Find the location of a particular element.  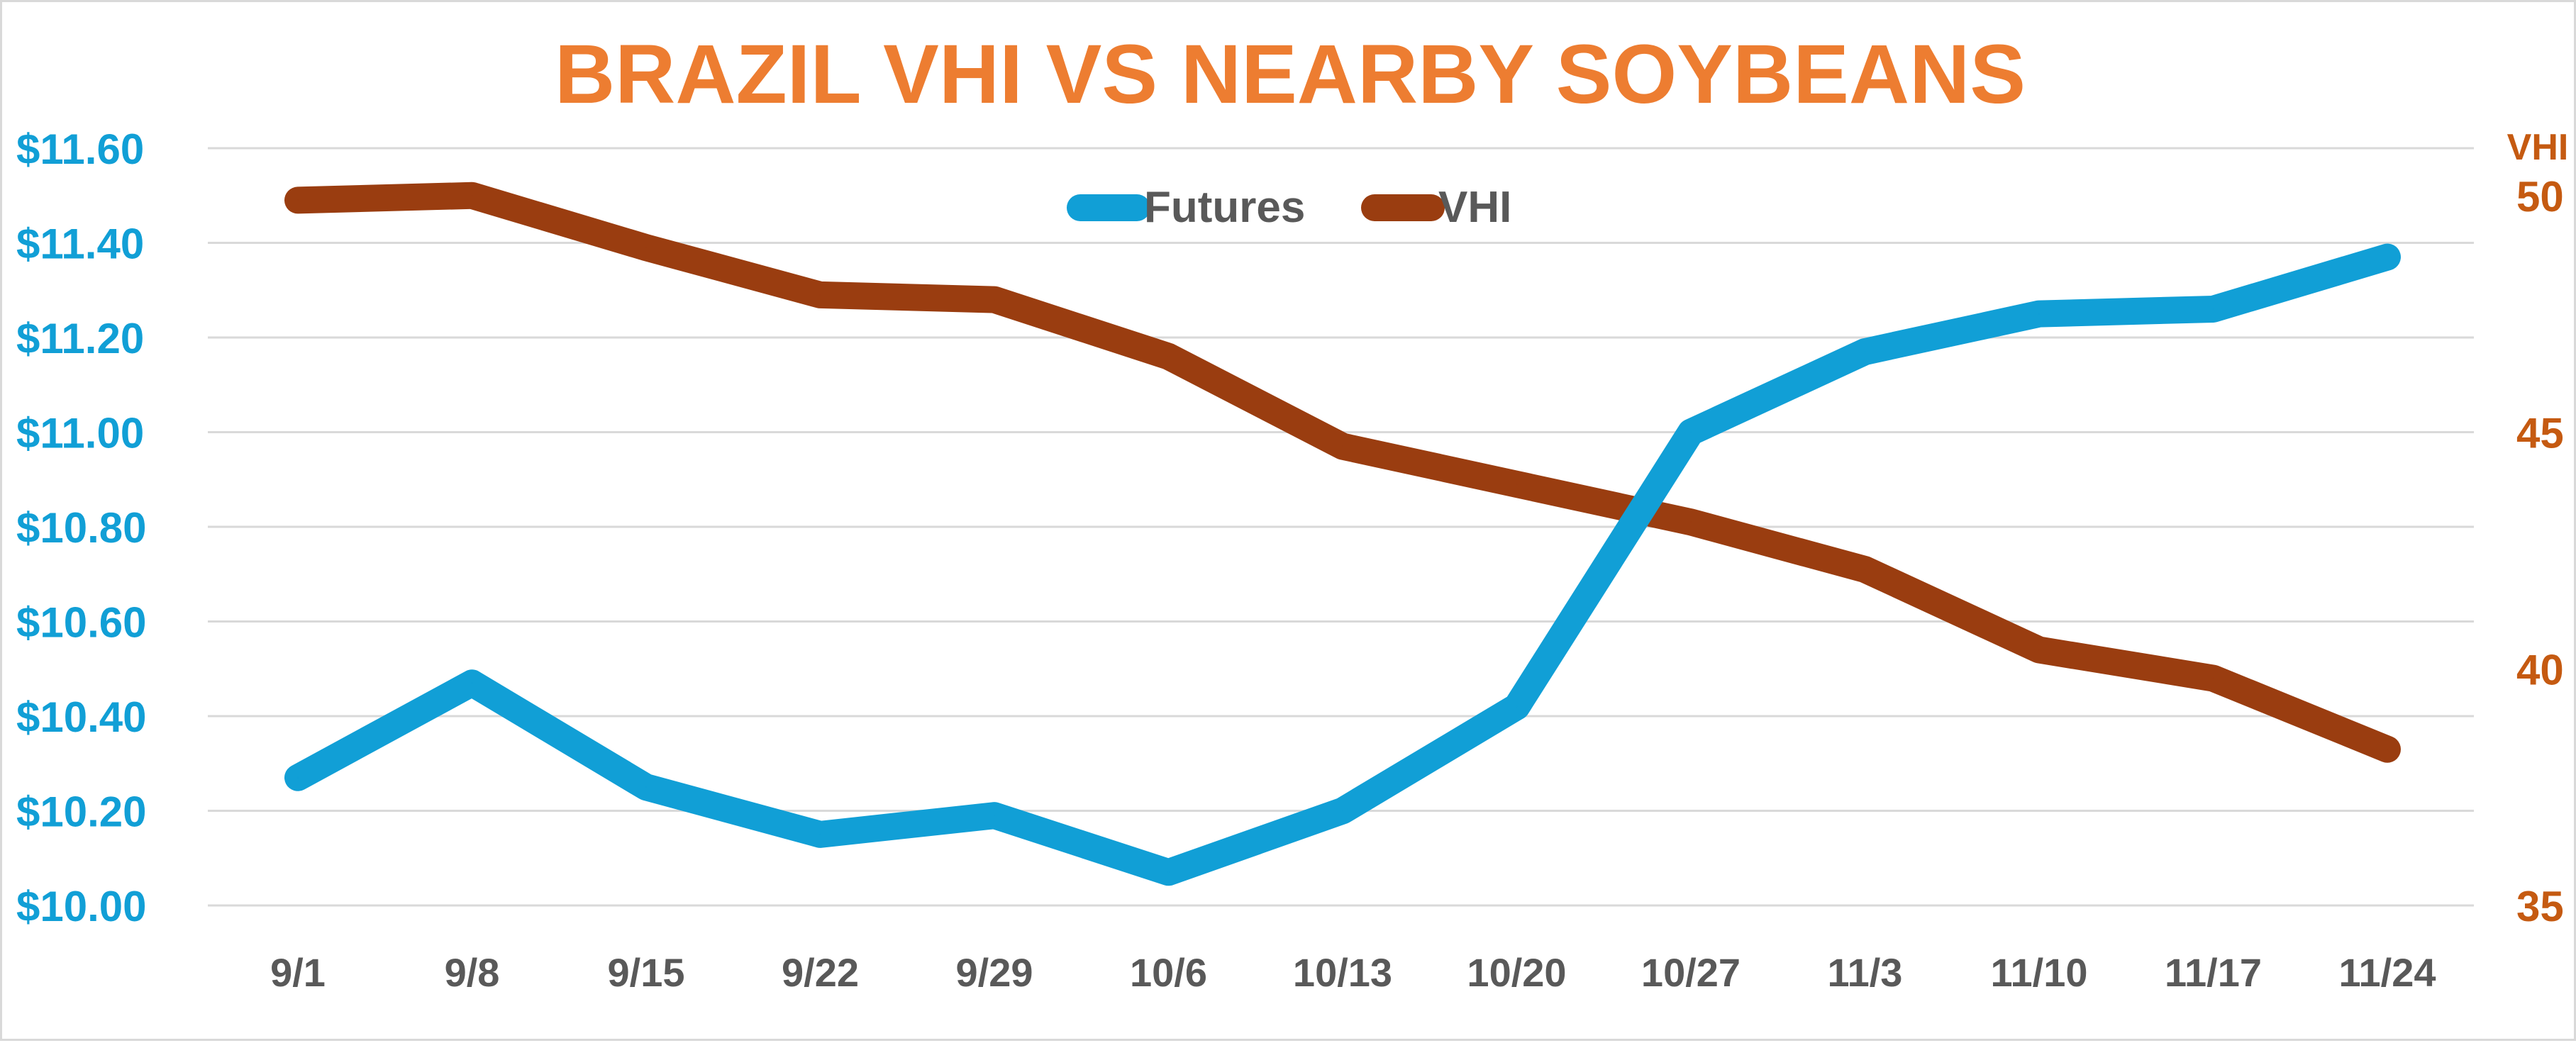

x-tick-label: 10/13 is located at coordinates (1342, 972).